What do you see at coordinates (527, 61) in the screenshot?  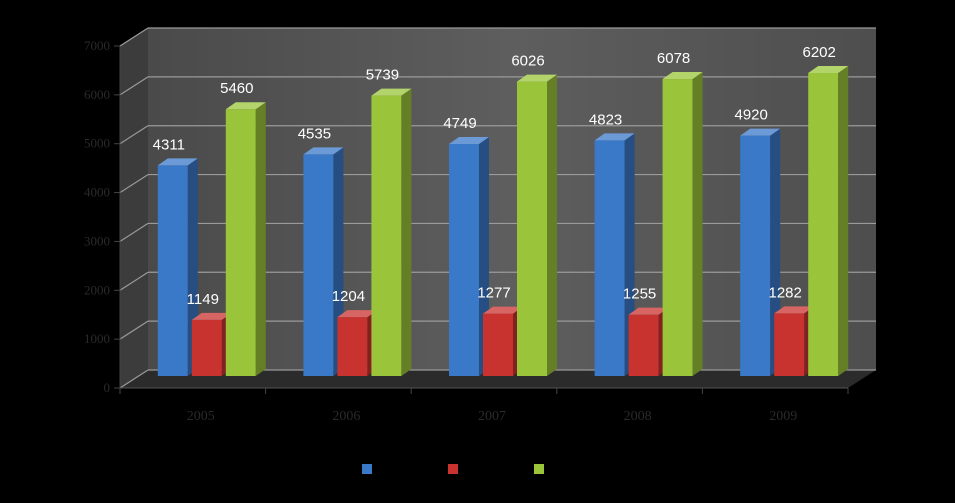 I see `data-label: 6026` at bounding box center [527, 61].